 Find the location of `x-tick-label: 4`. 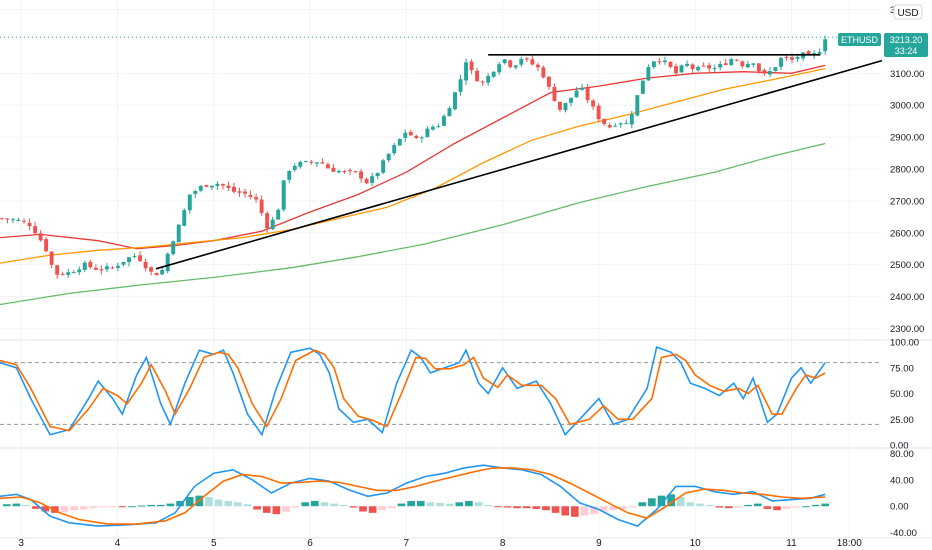

x-tick-label: 4 is located at coordinates (118, 543).